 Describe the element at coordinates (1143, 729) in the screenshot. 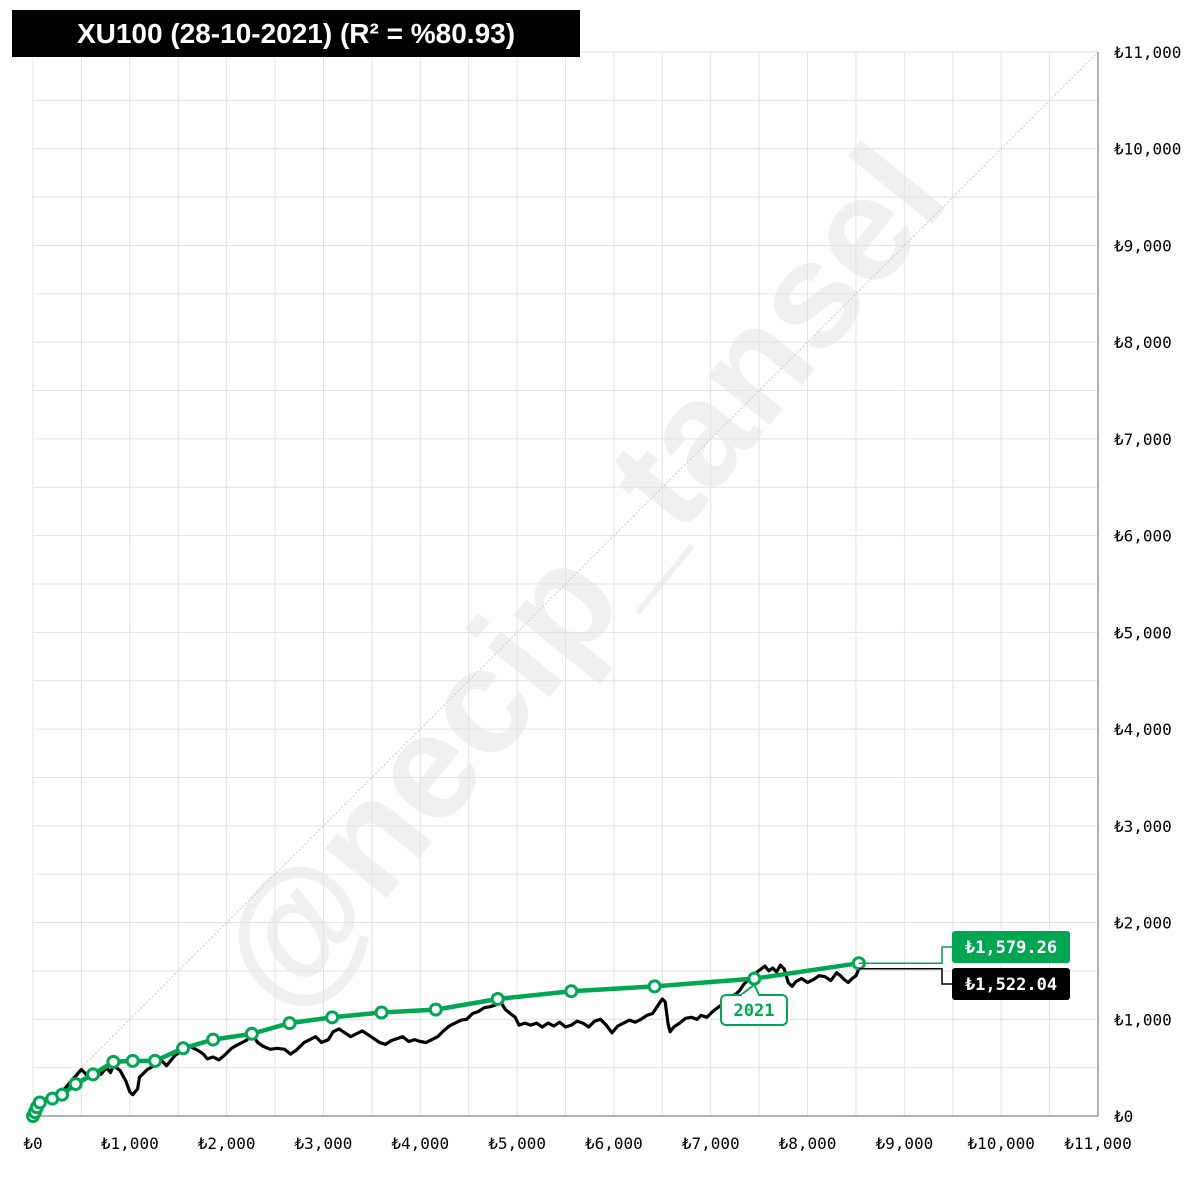

I see `y-tick-label: ₺4,000` at that location.